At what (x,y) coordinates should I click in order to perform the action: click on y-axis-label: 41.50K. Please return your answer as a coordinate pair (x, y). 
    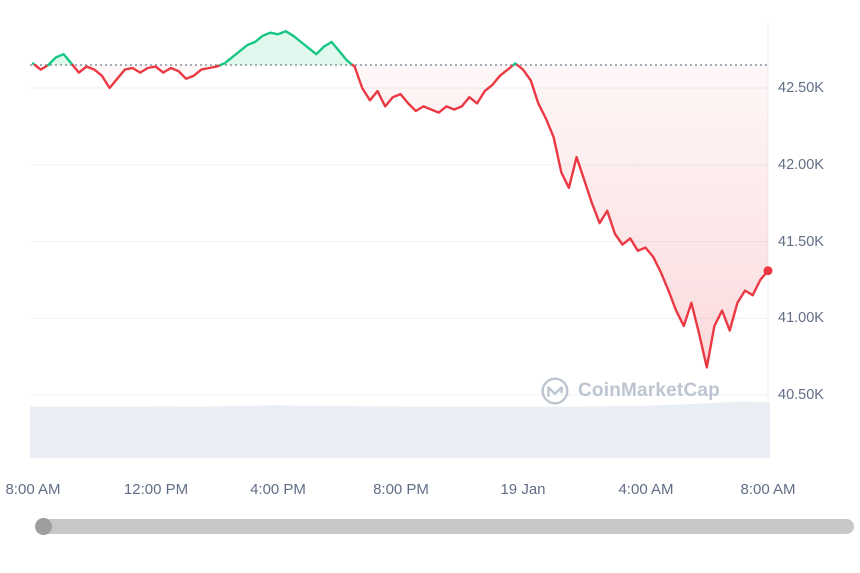
    Looking at the image, I should click on (801, 242).